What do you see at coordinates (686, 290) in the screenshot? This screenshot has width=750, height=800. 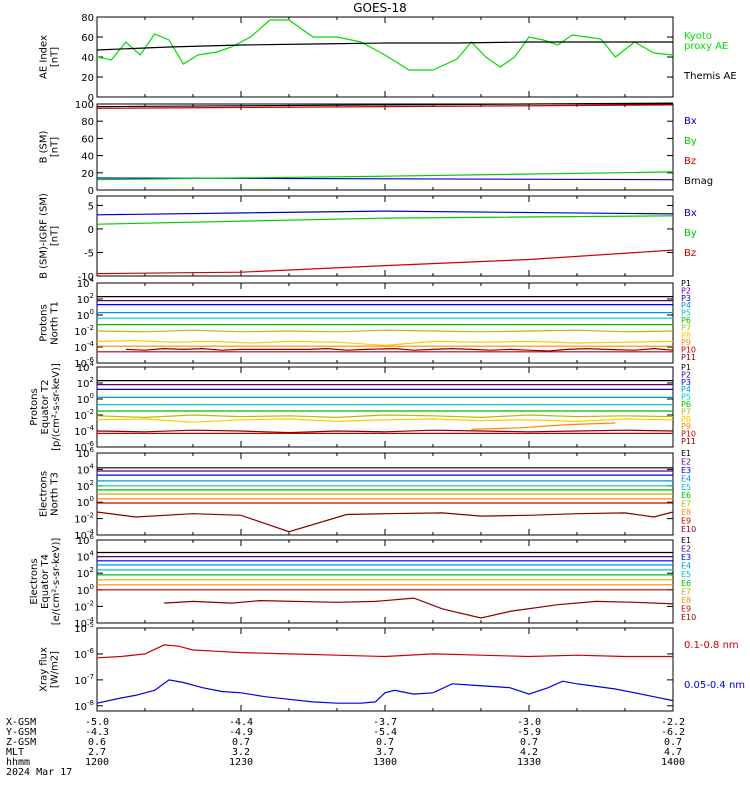 I see `legend-entry: P2` at bounding box center [686, 290].